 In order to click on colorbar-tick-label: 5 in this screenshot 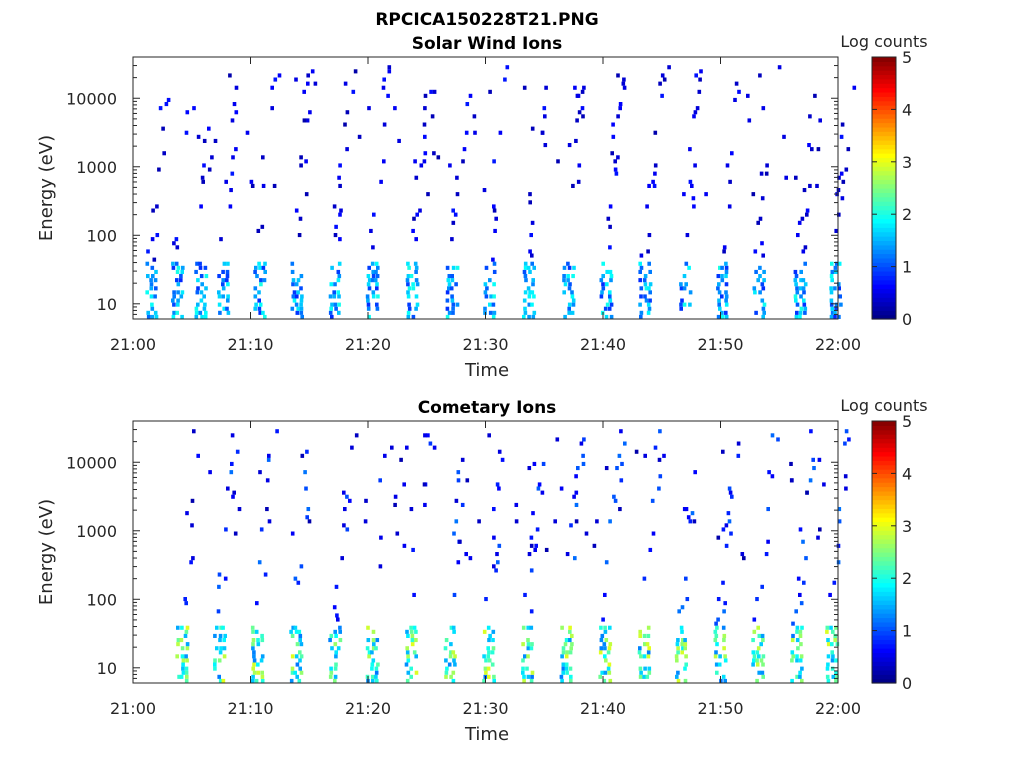, I will do `click(907, 421)`.